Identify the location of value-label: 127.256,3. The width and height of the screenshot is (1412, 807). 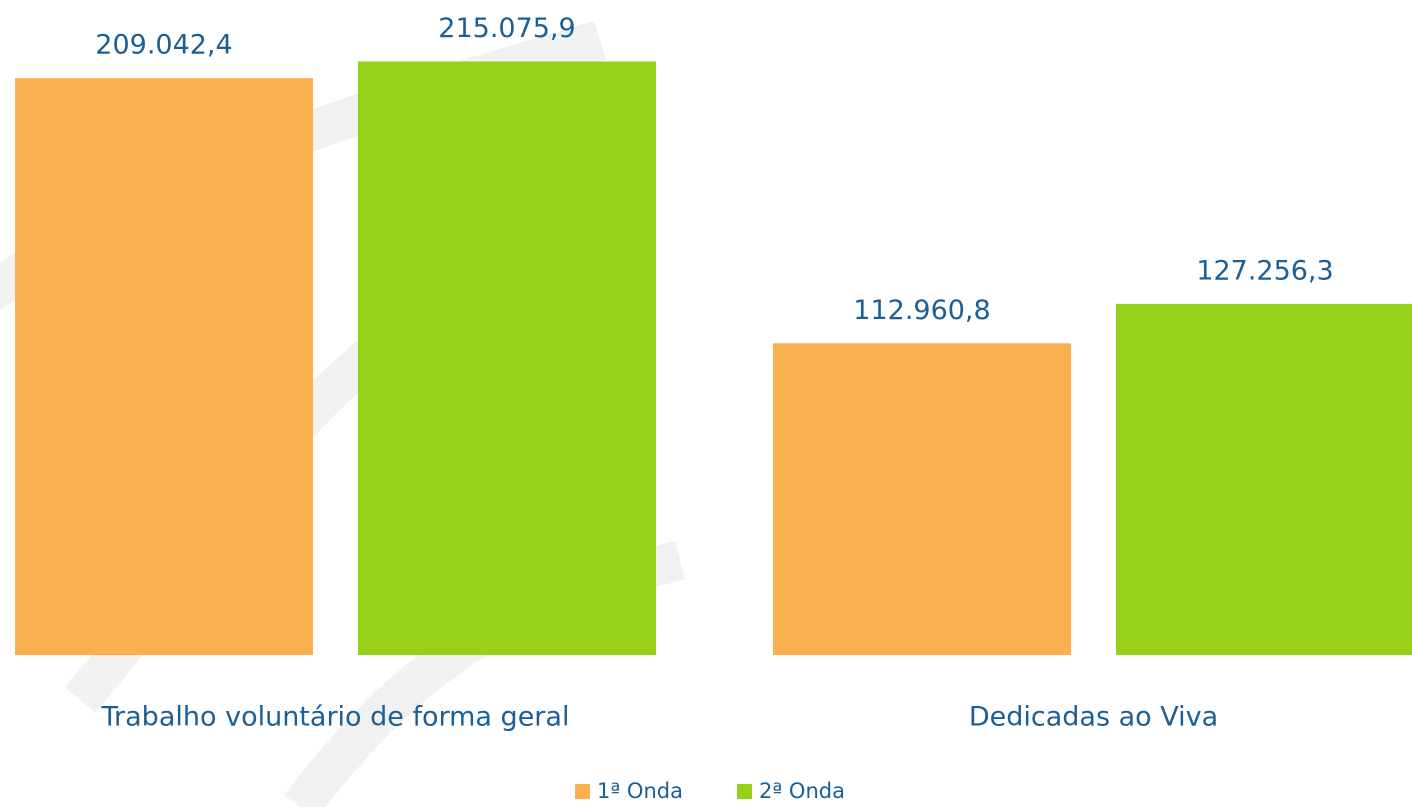
(1264, 270).